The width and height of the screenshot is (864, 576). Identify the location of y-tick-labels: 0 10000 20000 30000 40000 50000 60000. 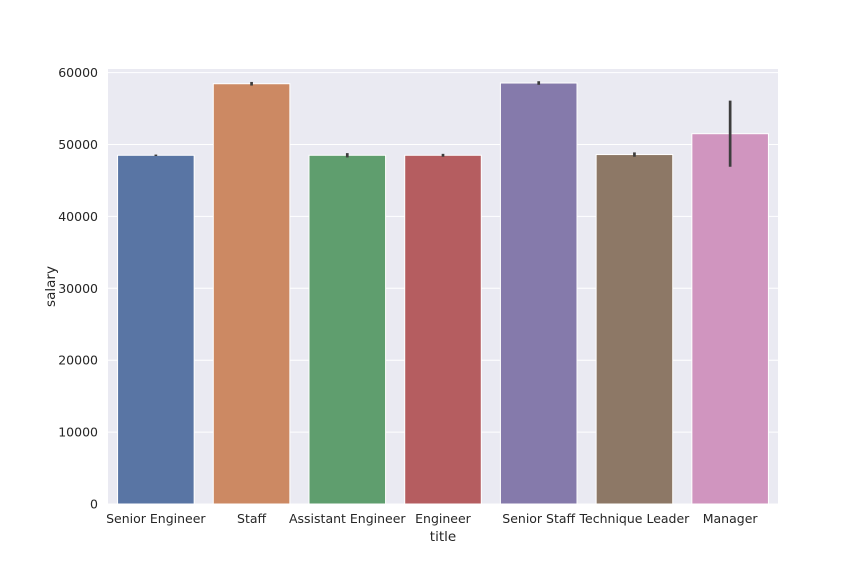
(78, 288).